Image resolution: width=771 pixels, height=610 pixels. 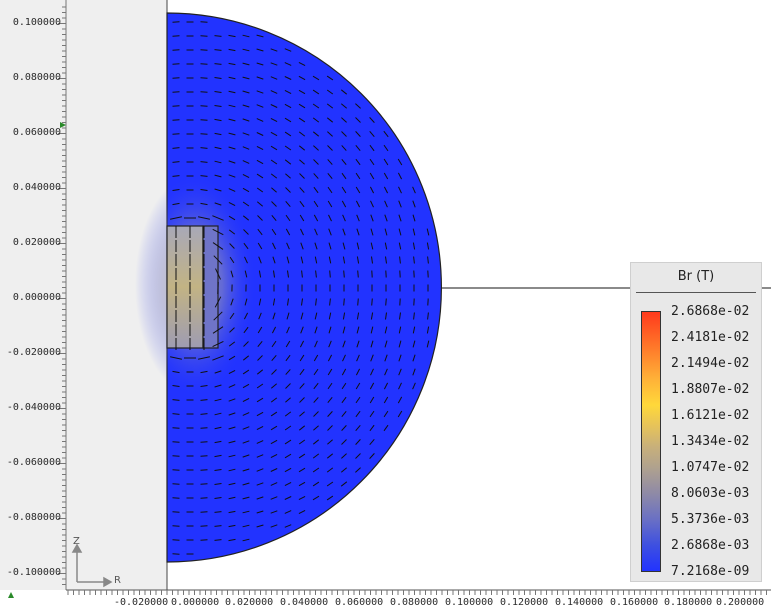 What do you see at coordinates (524, 602) in the screenshot?
I see `x-tick-label: 0.120000` at bounding box center [524, 602].